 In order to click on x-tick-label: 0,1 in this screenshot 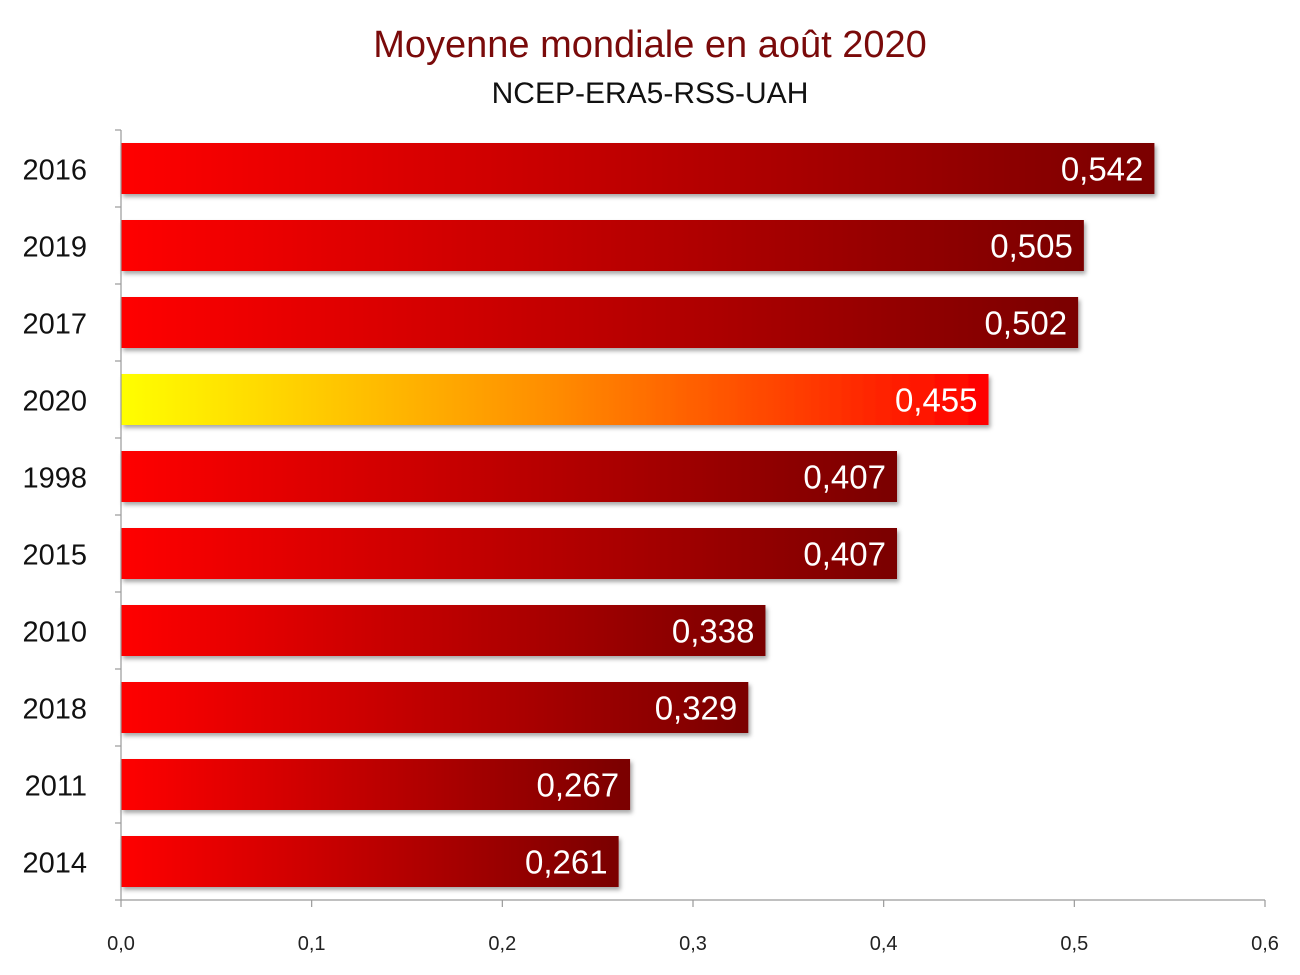, I will do `click(312, 944)`.